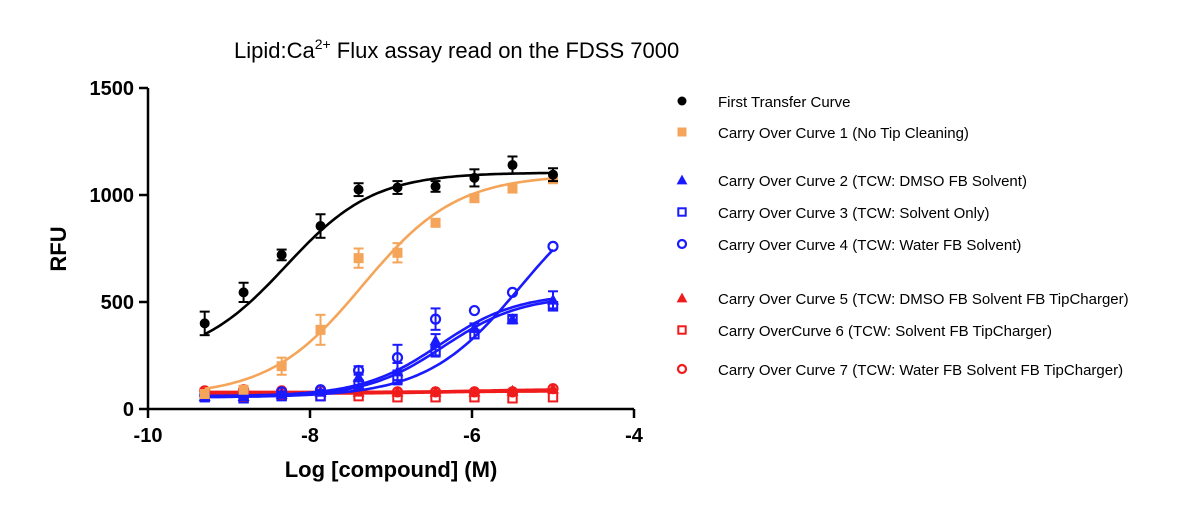 This screenshot has width=1200, height=523. I want to click on legend-item: Carry Over Curve 1 (No Tip Cleaning), so click(823, 133).